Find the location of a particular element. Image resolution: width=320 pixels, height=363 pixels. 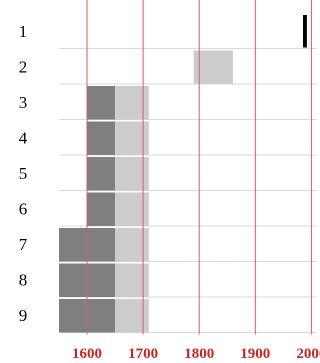

bar-segment-row-5-dark is located at coordinates (101, 174).